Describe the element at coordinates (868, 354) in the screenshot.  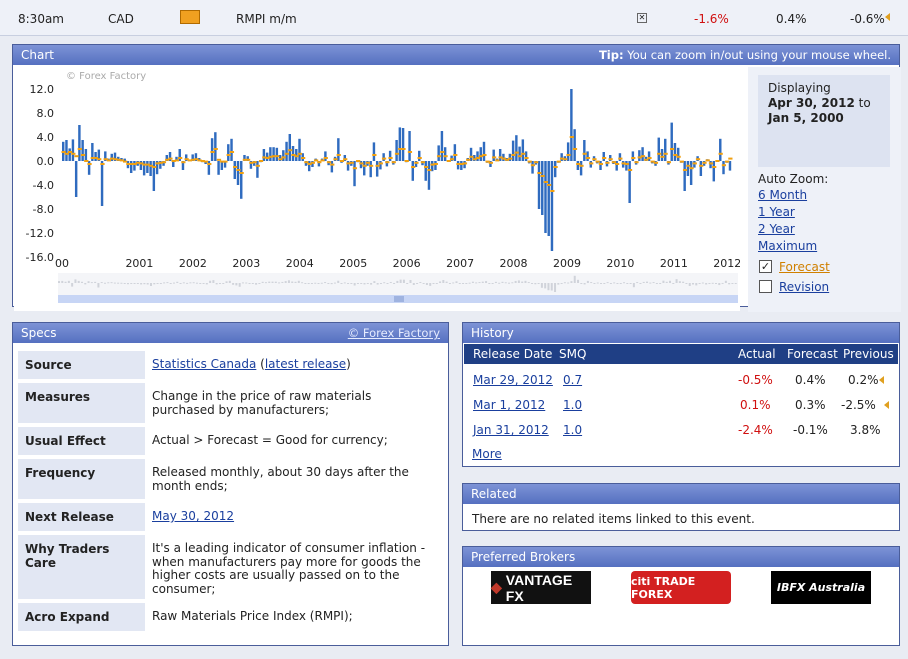
I see `col-previous: Previous` at that location.